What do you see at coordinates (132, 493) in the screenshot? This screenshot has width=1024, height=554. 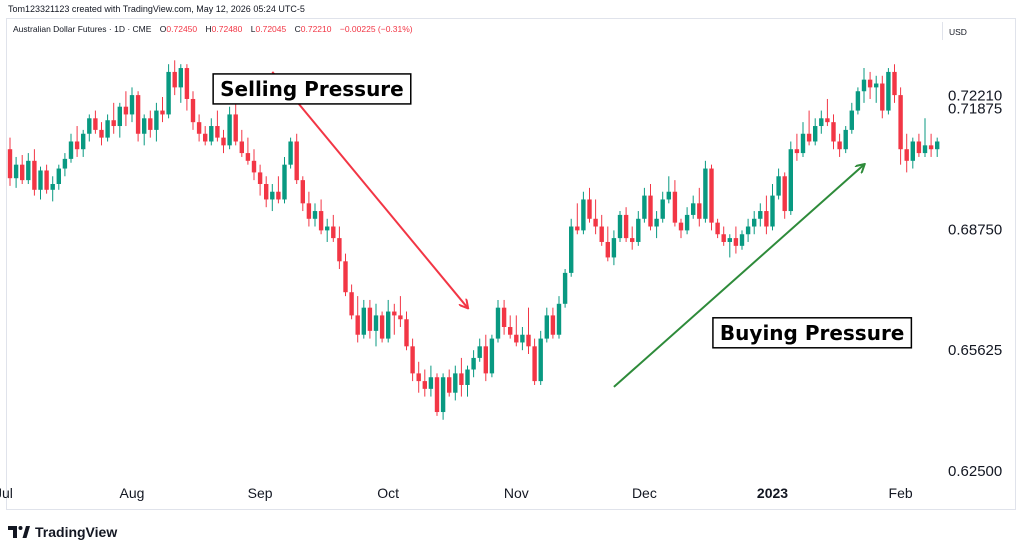 I see `time-tick-label: Aug` at bounding box center [132, 493].